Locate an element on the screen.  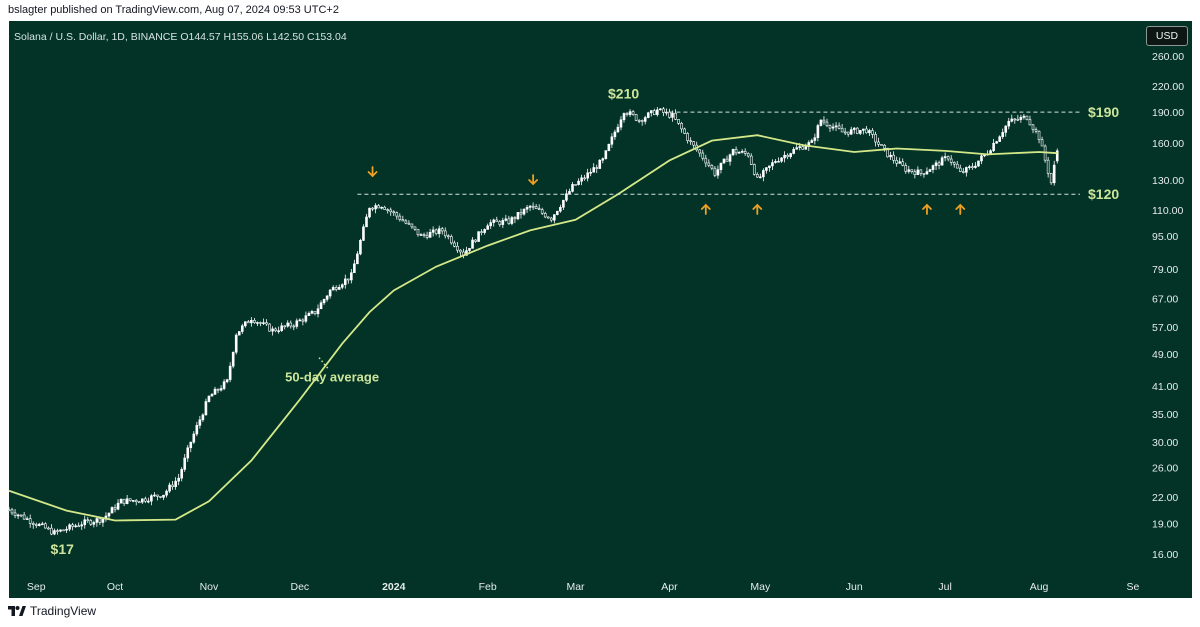
x-tick-label: 2024 is located at coordinates (394, 587).